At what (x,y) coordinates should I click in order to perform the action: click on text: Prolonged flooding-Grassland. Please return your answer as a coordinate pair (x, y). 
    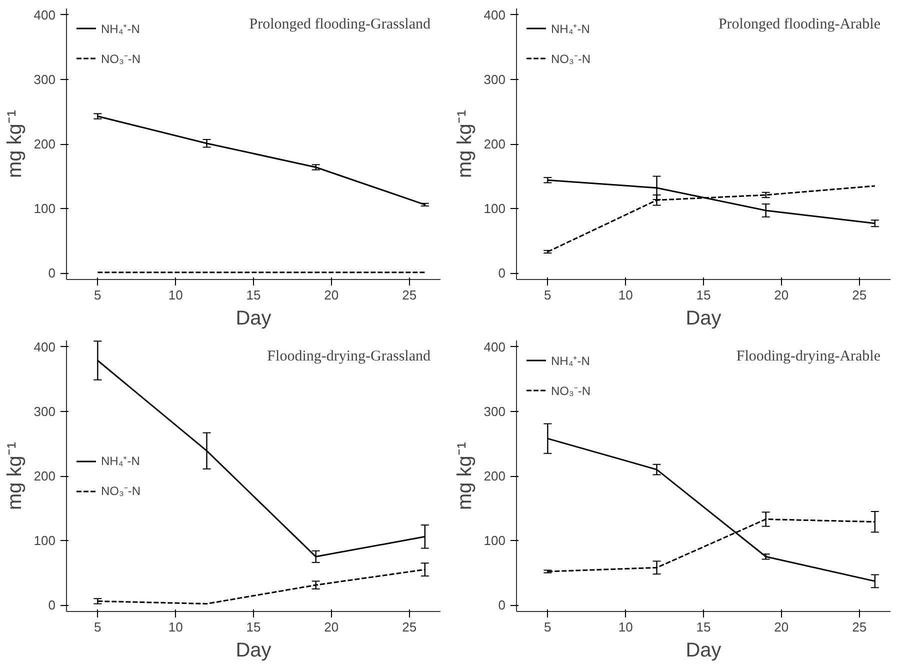
    Looking at the image, I should click on (340, 24).